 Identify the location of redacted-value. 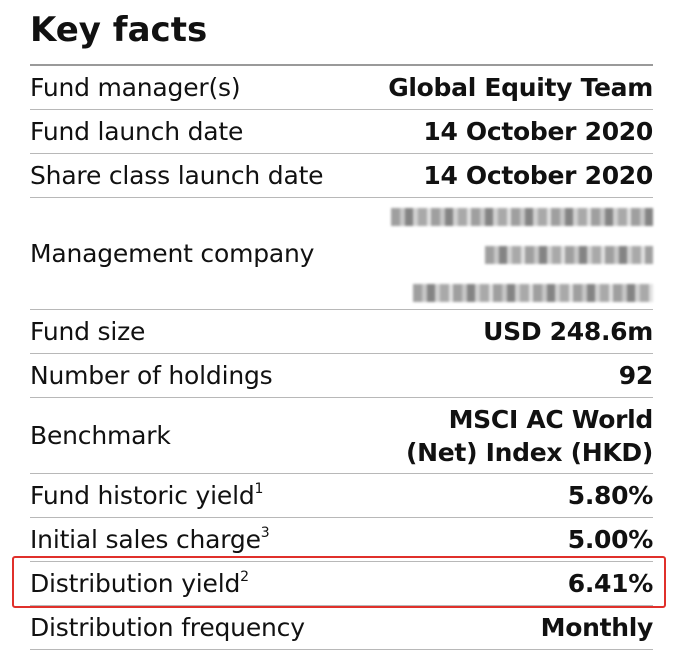
(522, 254).